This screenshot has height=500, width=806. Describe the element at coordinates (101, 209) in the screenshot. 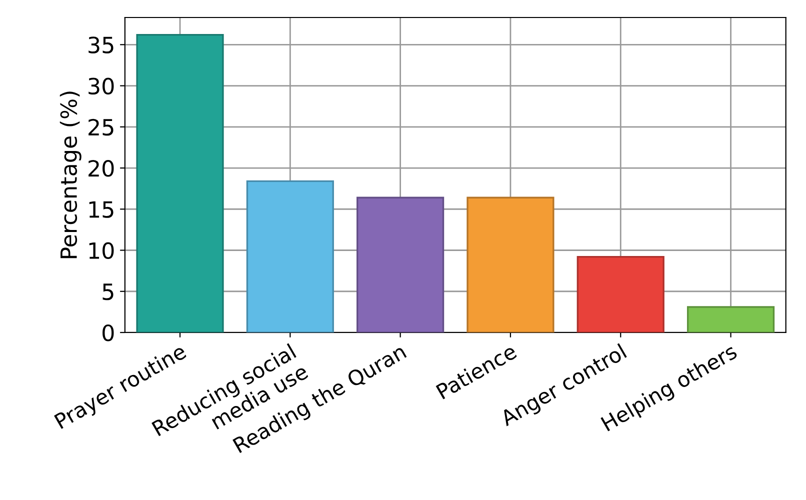

I see `y-tick-label: 15` at that location.